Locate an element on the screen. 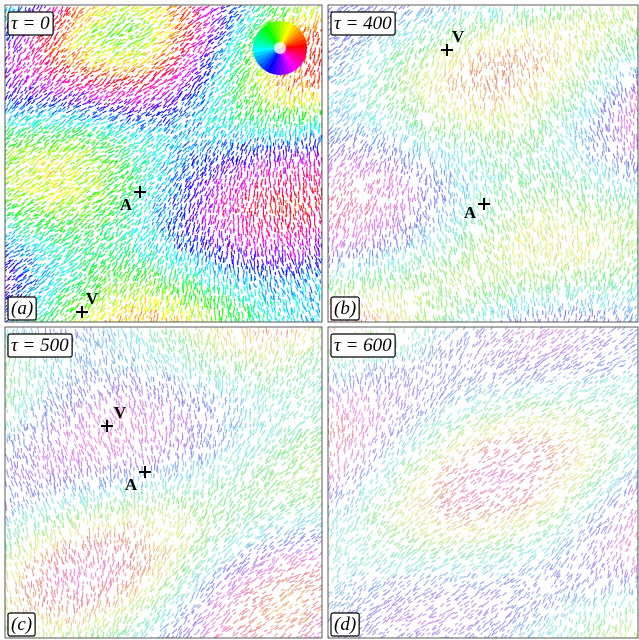  panel-label: (c) is located at coordinates (21, 624).